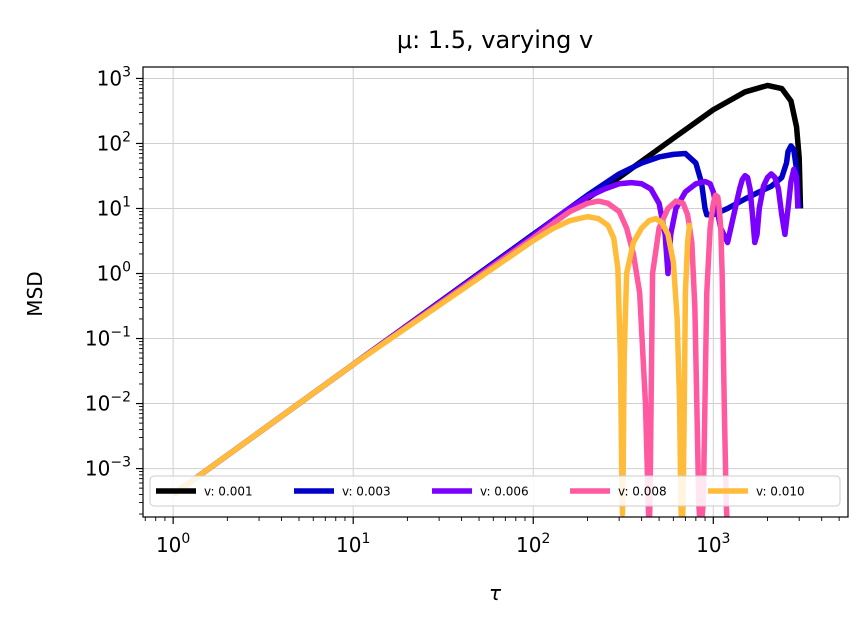 The width and height of the screenshot is (867, 626). Describe the element at coordinates (780, 492) in the screenshot. I see `legend-label: v: 0.010` at that location.